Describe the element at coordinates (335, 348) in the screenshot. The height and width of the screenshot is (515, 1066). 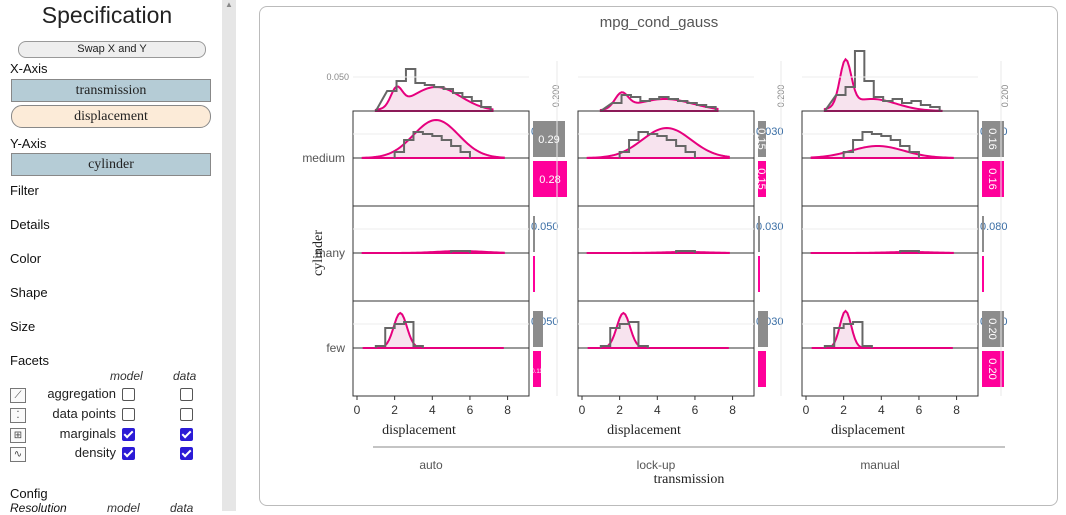
I see `y-row-label: few` at that location.